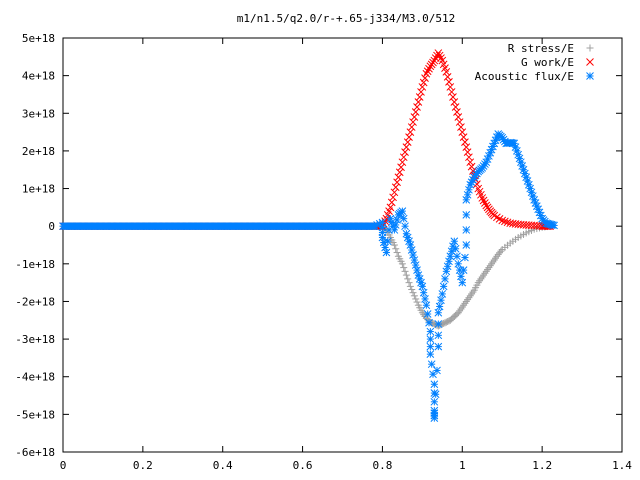 Image resolution: width=640 pixels, height=480 pixels. Describe the element at coordinates (35, 339) in the screenshot. I see `y-tick-label: -3e+18` at that location.